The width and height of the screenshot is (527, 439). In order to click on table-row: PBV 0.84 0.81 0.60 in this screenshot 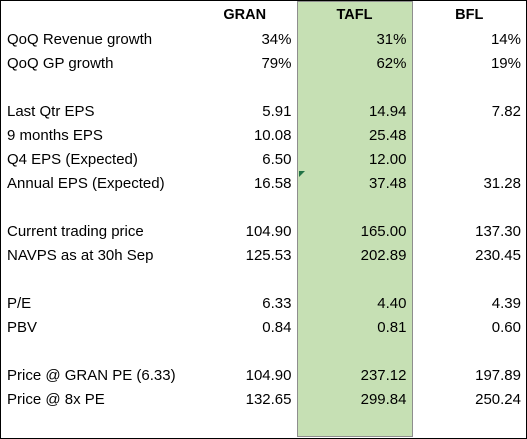, I will do `click(263, 328)`.